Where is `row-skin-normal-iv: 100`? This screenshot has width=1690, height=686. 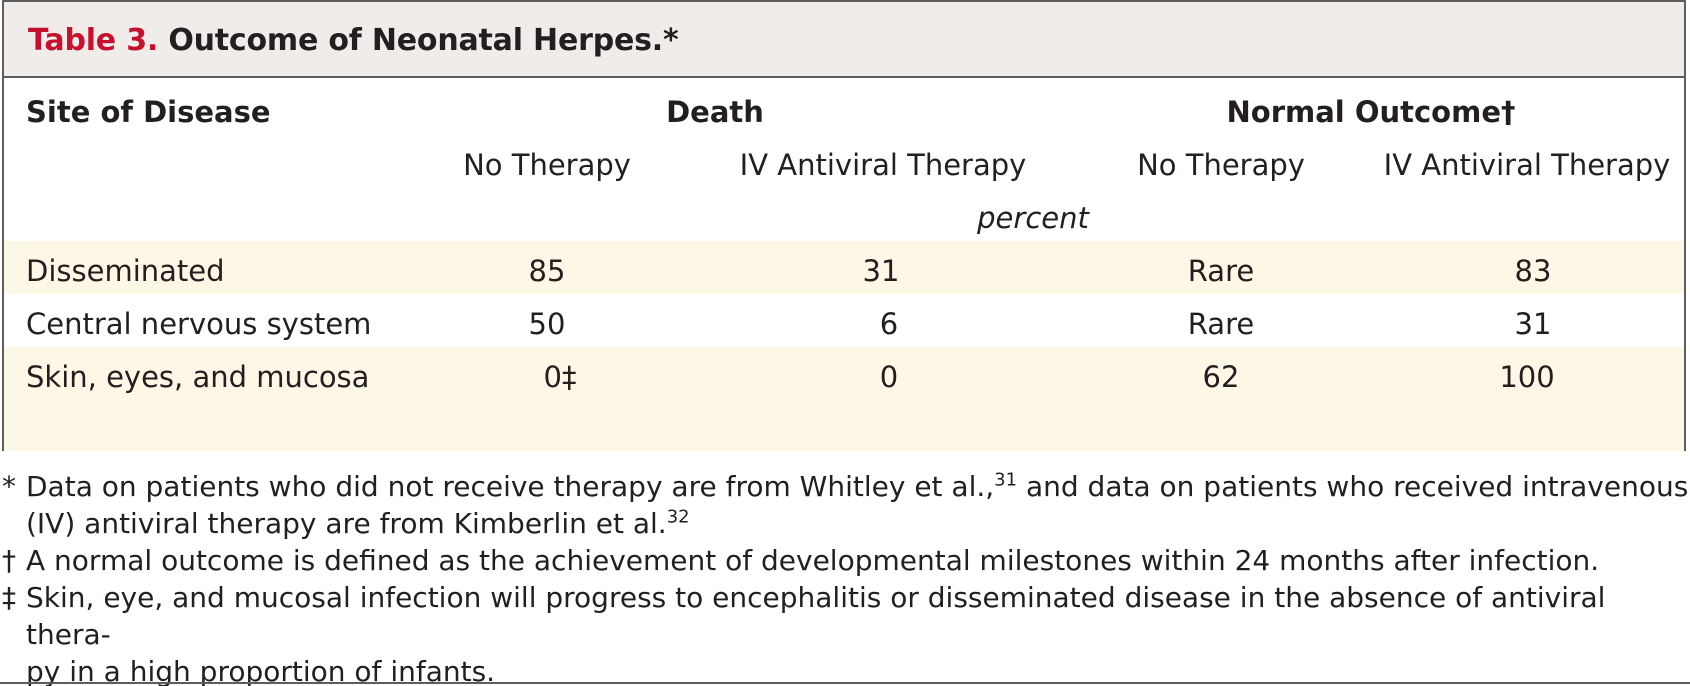 row-skin-normal-iv: 100 is located at coordinates (1527, 377).